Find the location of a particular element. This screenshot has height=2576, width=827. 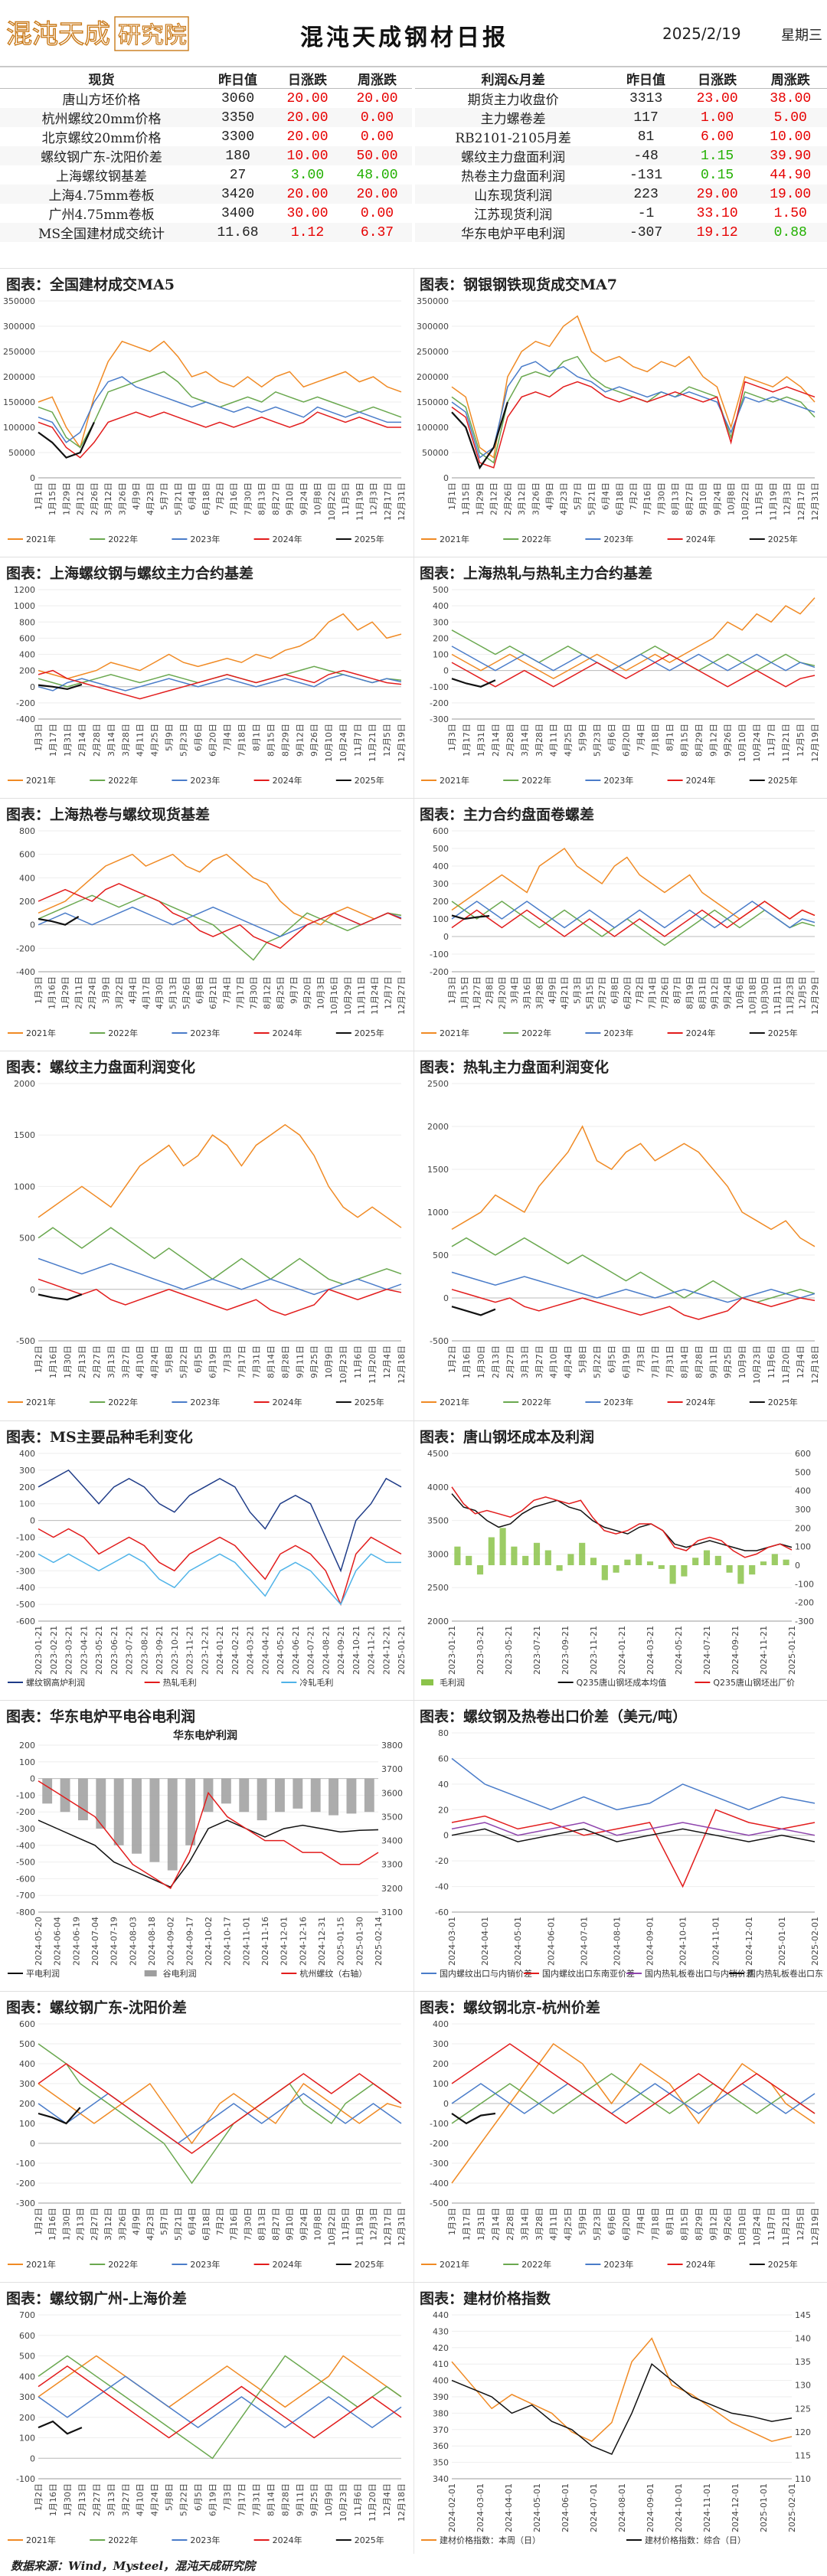

x-tick-label: 2025-02-01 is located at coordinates (815, 1941).